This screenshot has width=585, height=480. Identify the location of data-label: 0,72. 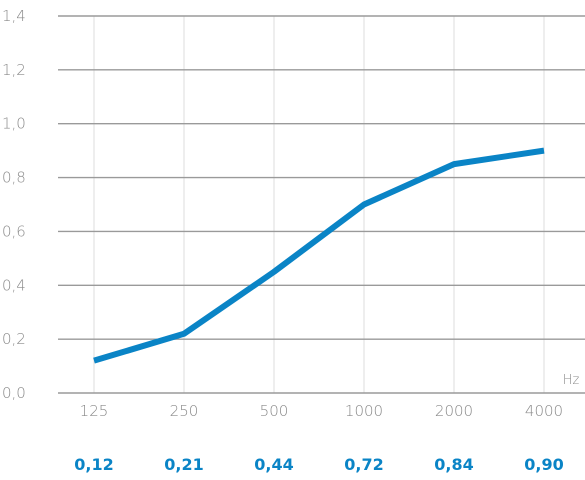
(363, 464).